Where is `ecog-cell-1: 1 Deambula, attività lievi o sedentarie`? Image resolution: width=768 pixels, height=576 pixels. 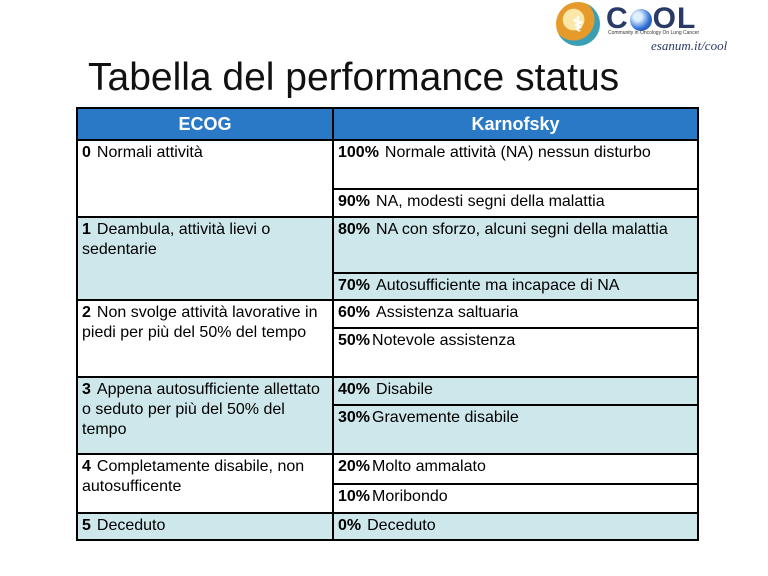 ecog-cell-1: 1 Deambula, attività lievi o sedentarie is located at coordinates (205, 258).